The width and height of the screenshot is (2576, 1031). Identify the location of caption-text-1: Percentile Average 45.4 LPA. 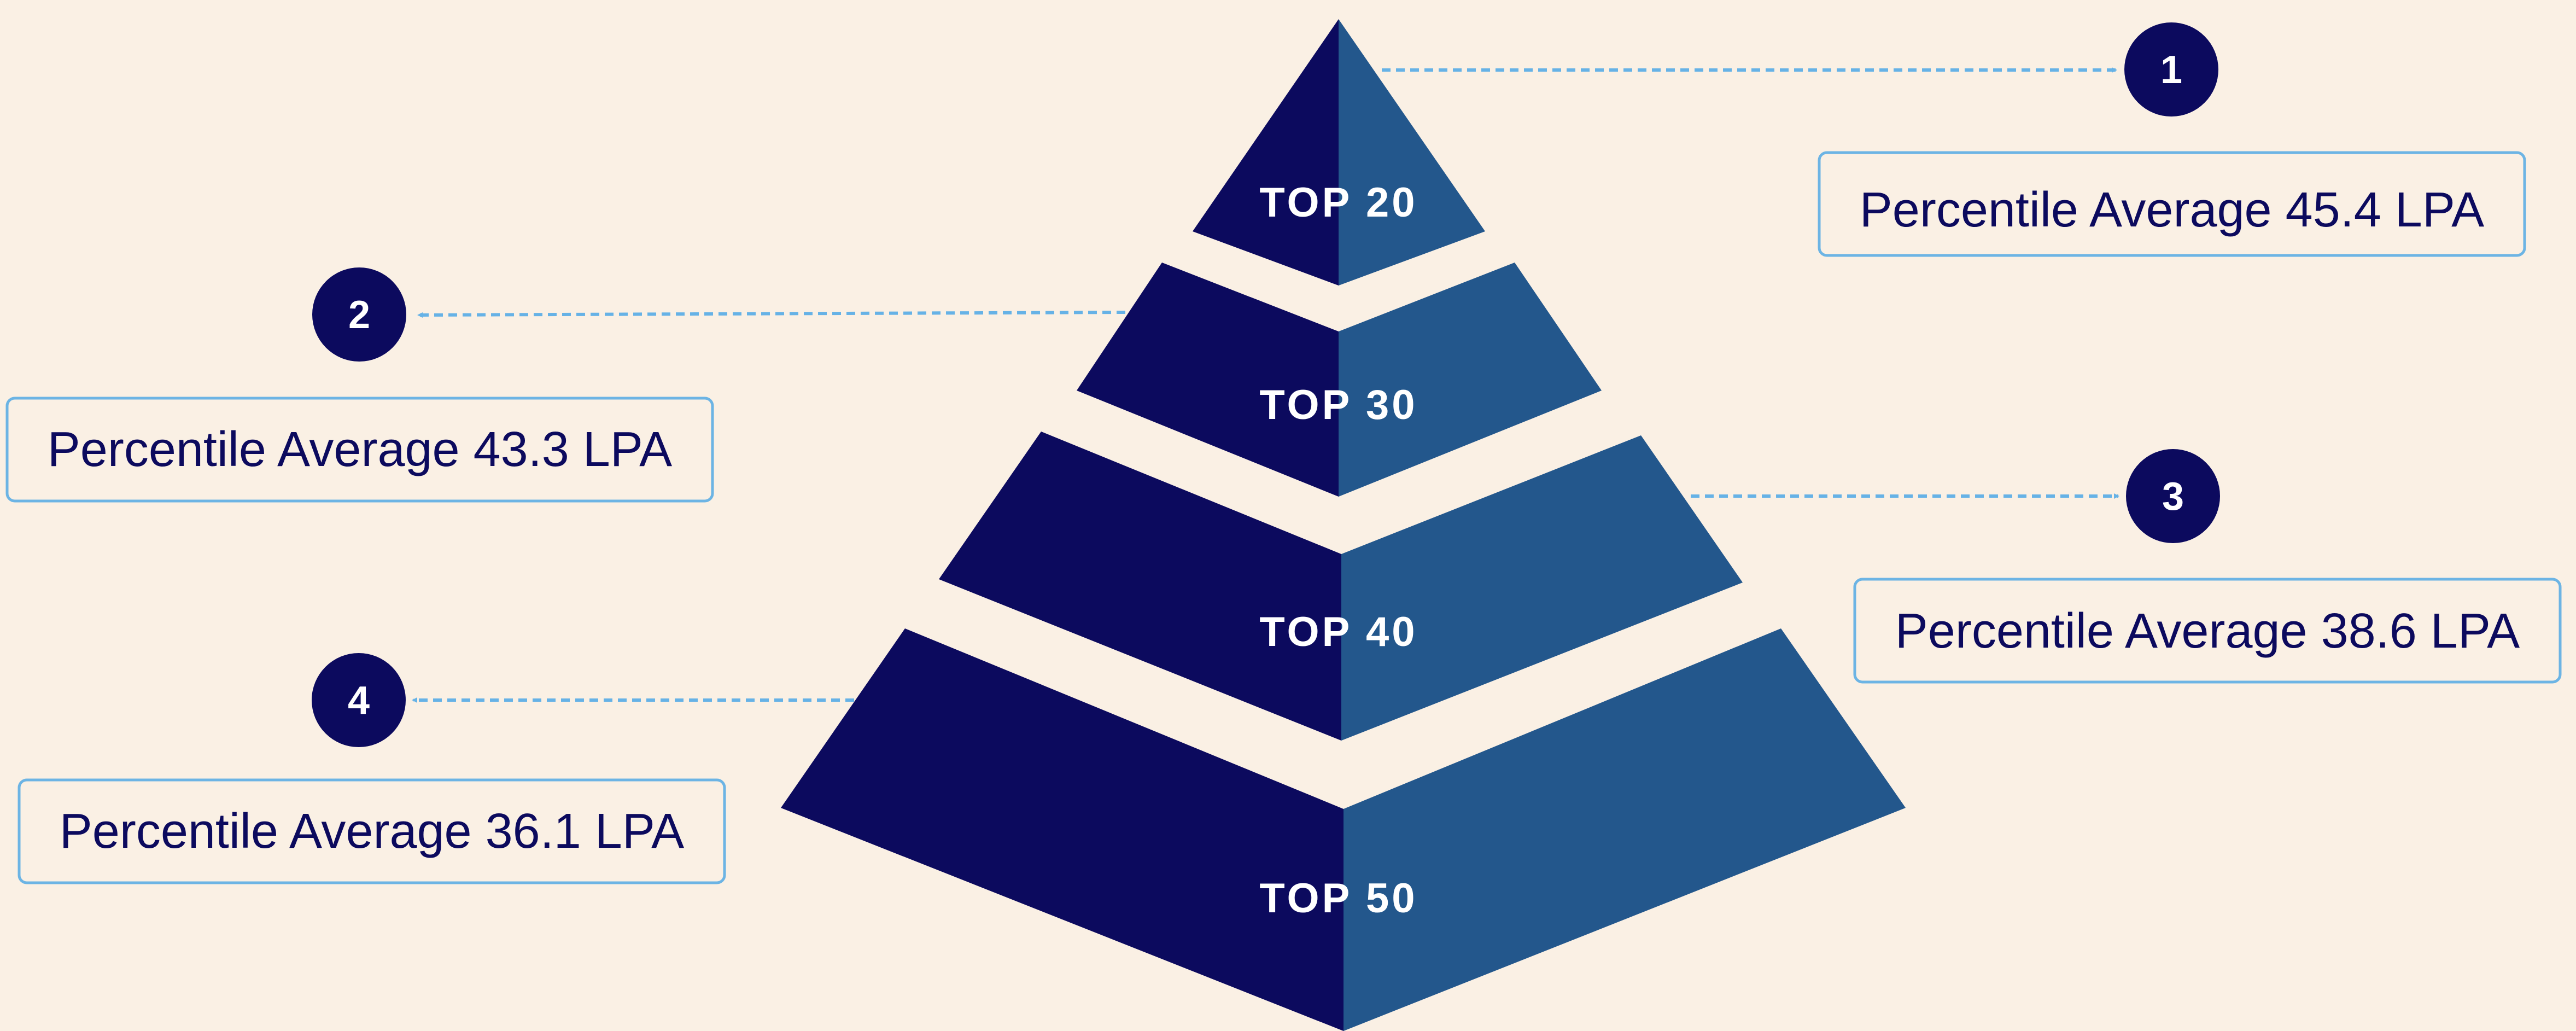
(2172, 210).